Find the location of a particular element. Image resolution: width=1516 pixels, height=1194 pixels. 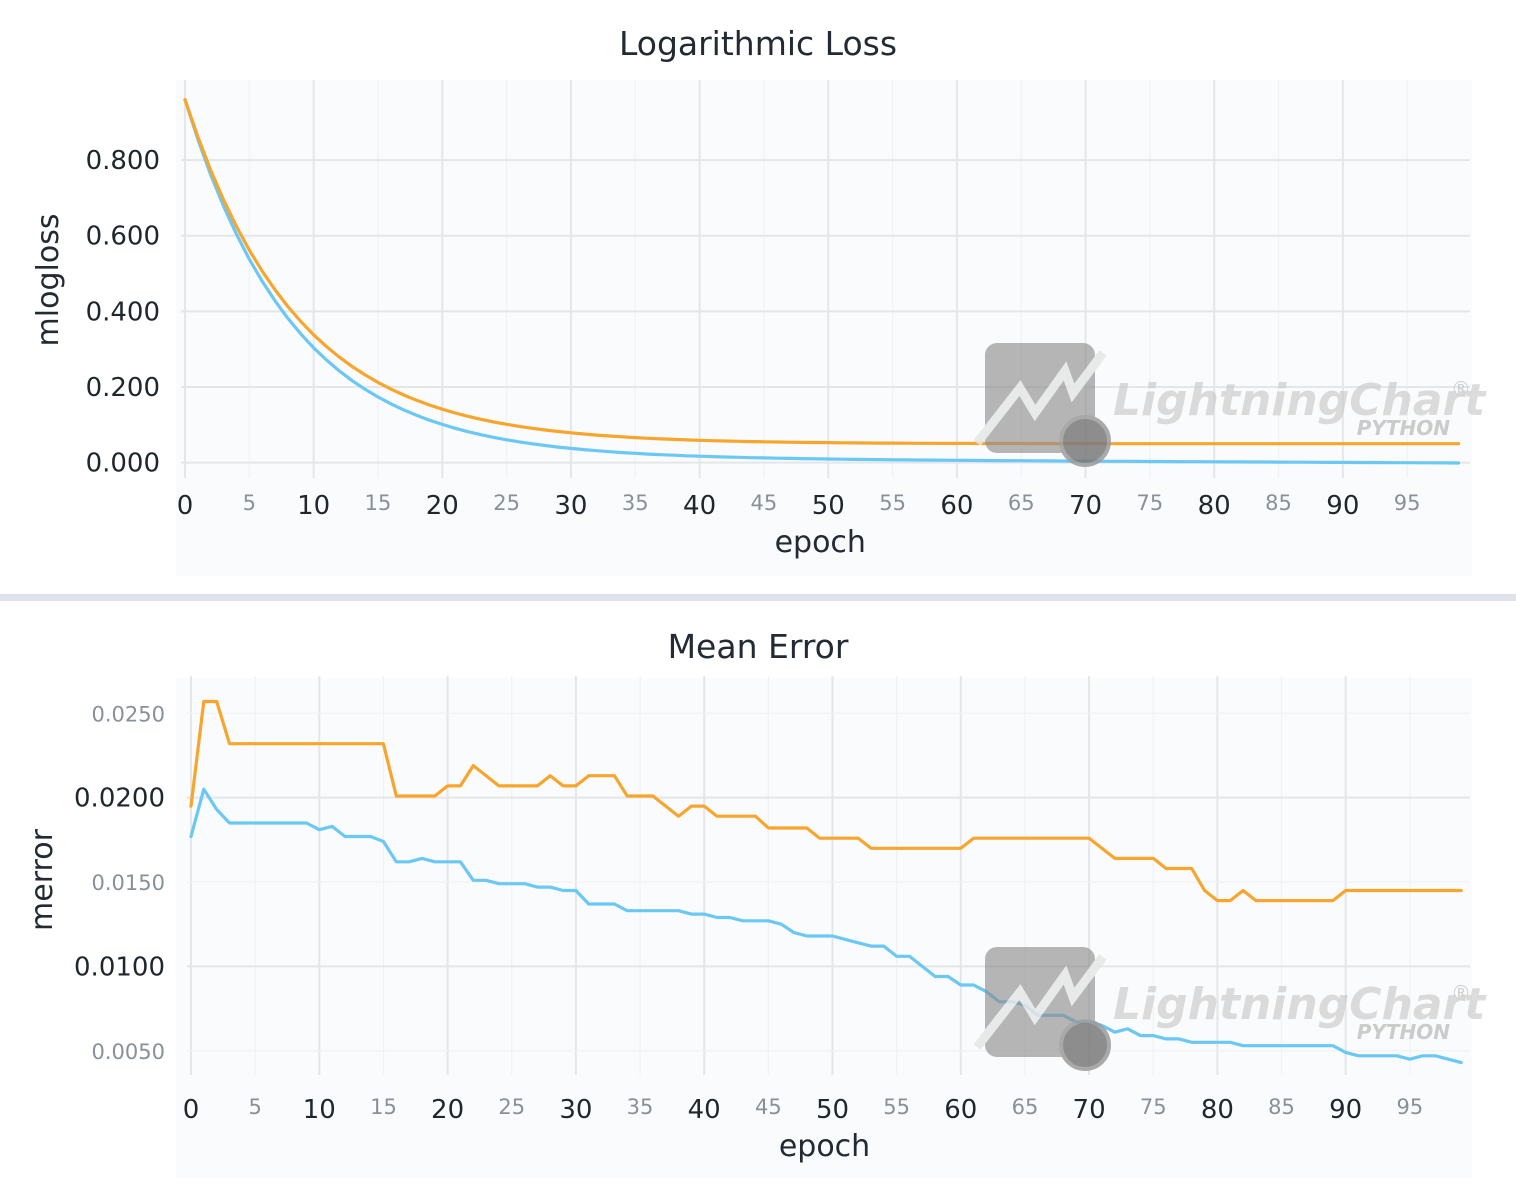

y-axis-ticks: 0.000 0.200 0.400 0.600 0.800 is located at coordinates (123, 312).